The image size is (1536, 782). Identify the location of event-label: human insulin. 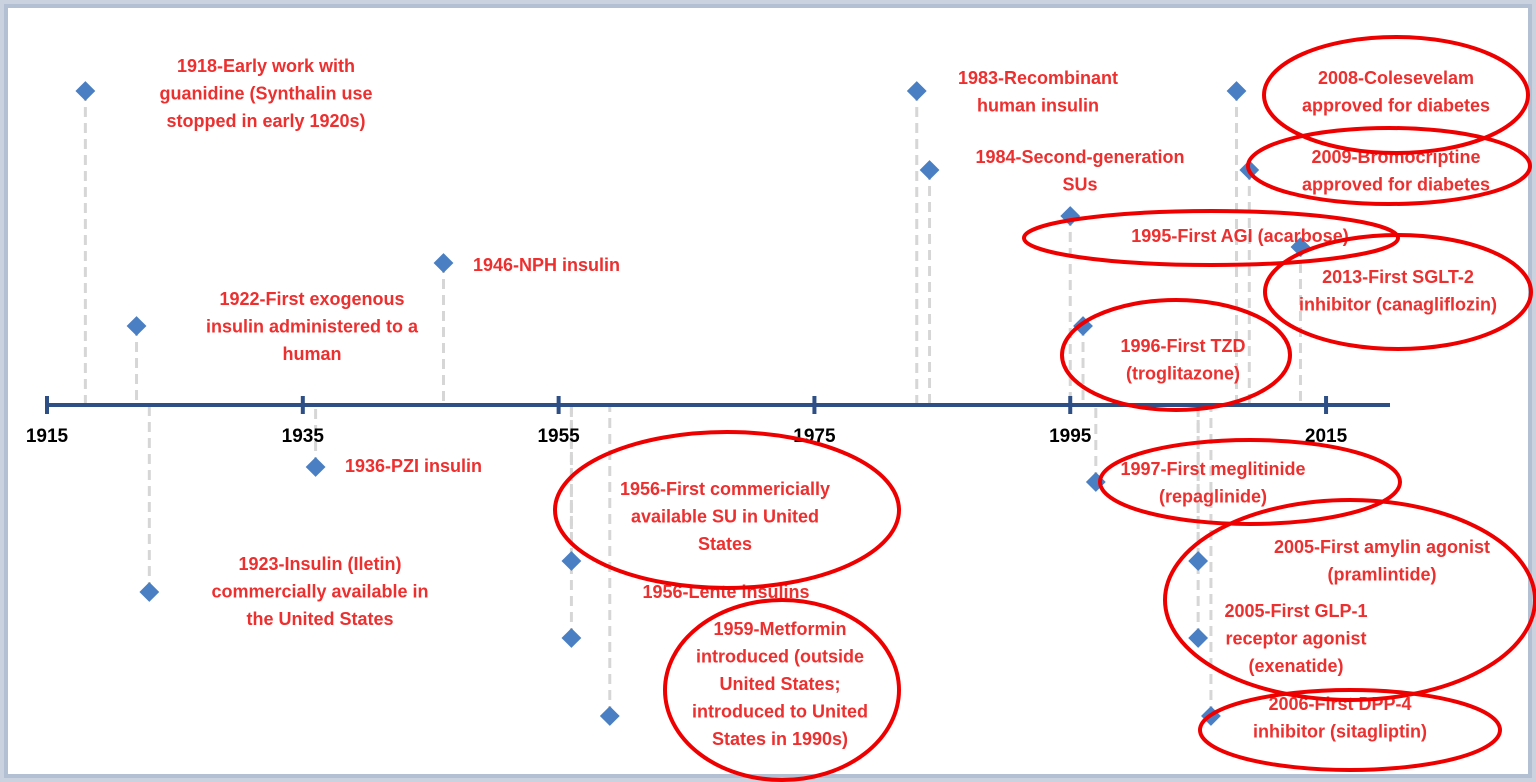
(1038, 105).